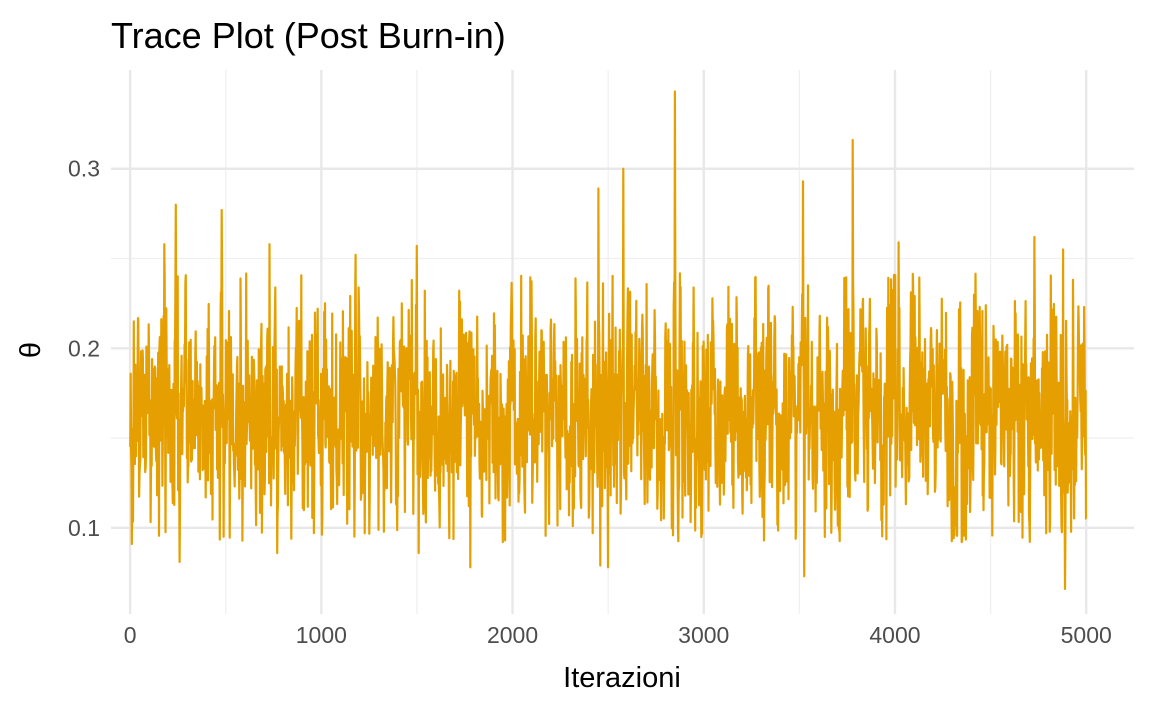  I want to click on x-tick-label-1: 1000, so click(321, 635).